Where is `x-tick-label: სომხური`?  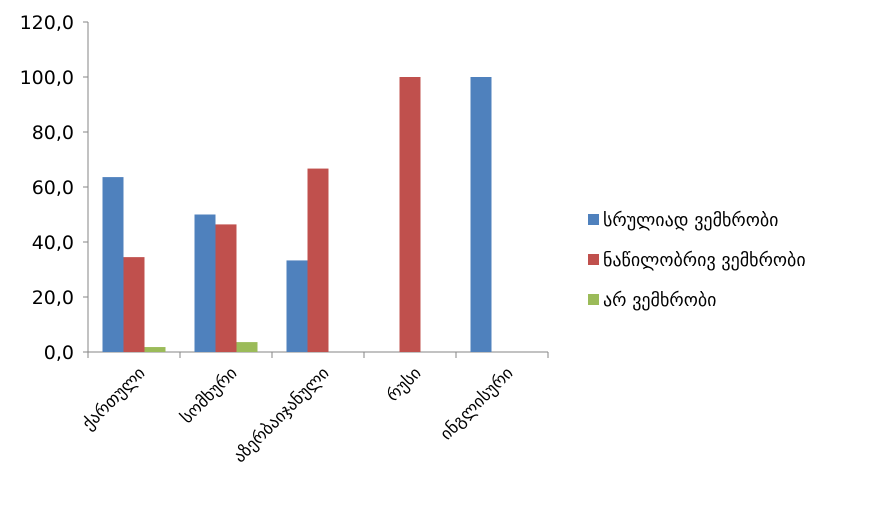
x-tick-label: სომხური is located at coordinates (209, 395).